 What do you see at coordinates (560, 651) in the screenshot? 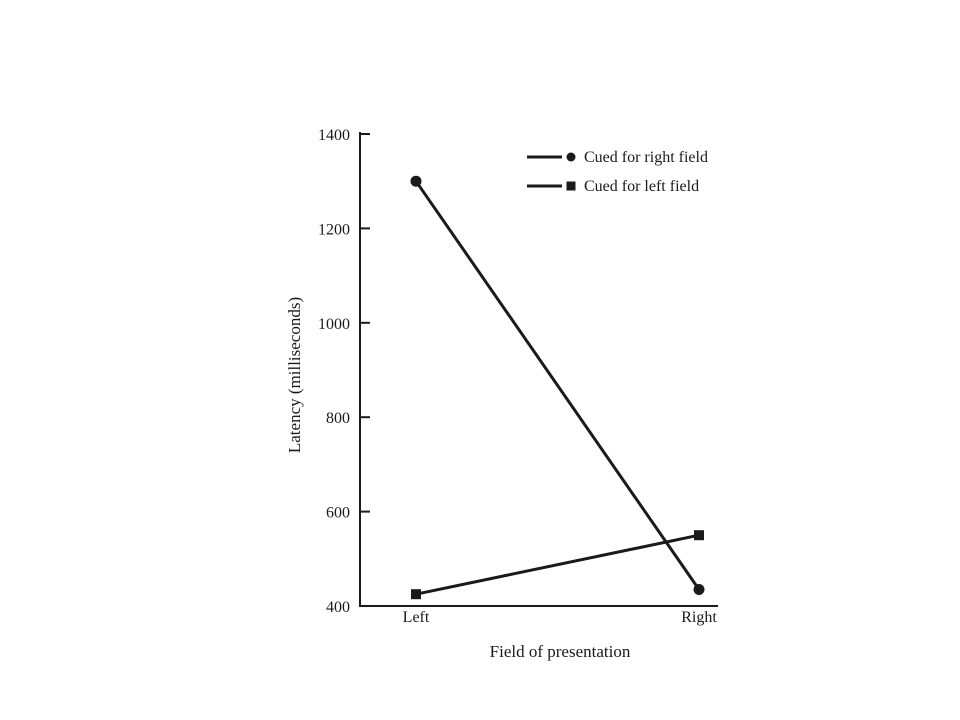
I see `x-axis-title: Field of presentation` at bounding box center [560, 651].